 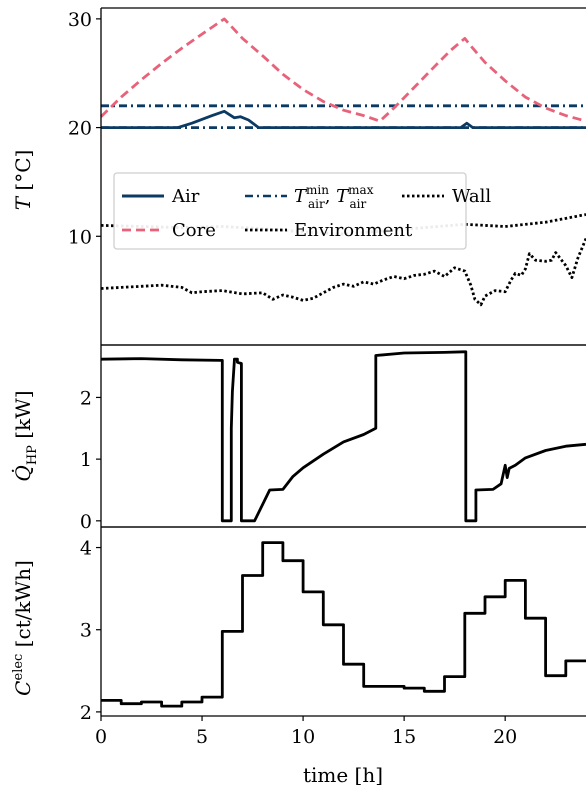 What do you see at coordinates (23, 180) in the screenshot?
I see `y-axis-label-temperature: T [°C]` at bounding box center [23, 180].